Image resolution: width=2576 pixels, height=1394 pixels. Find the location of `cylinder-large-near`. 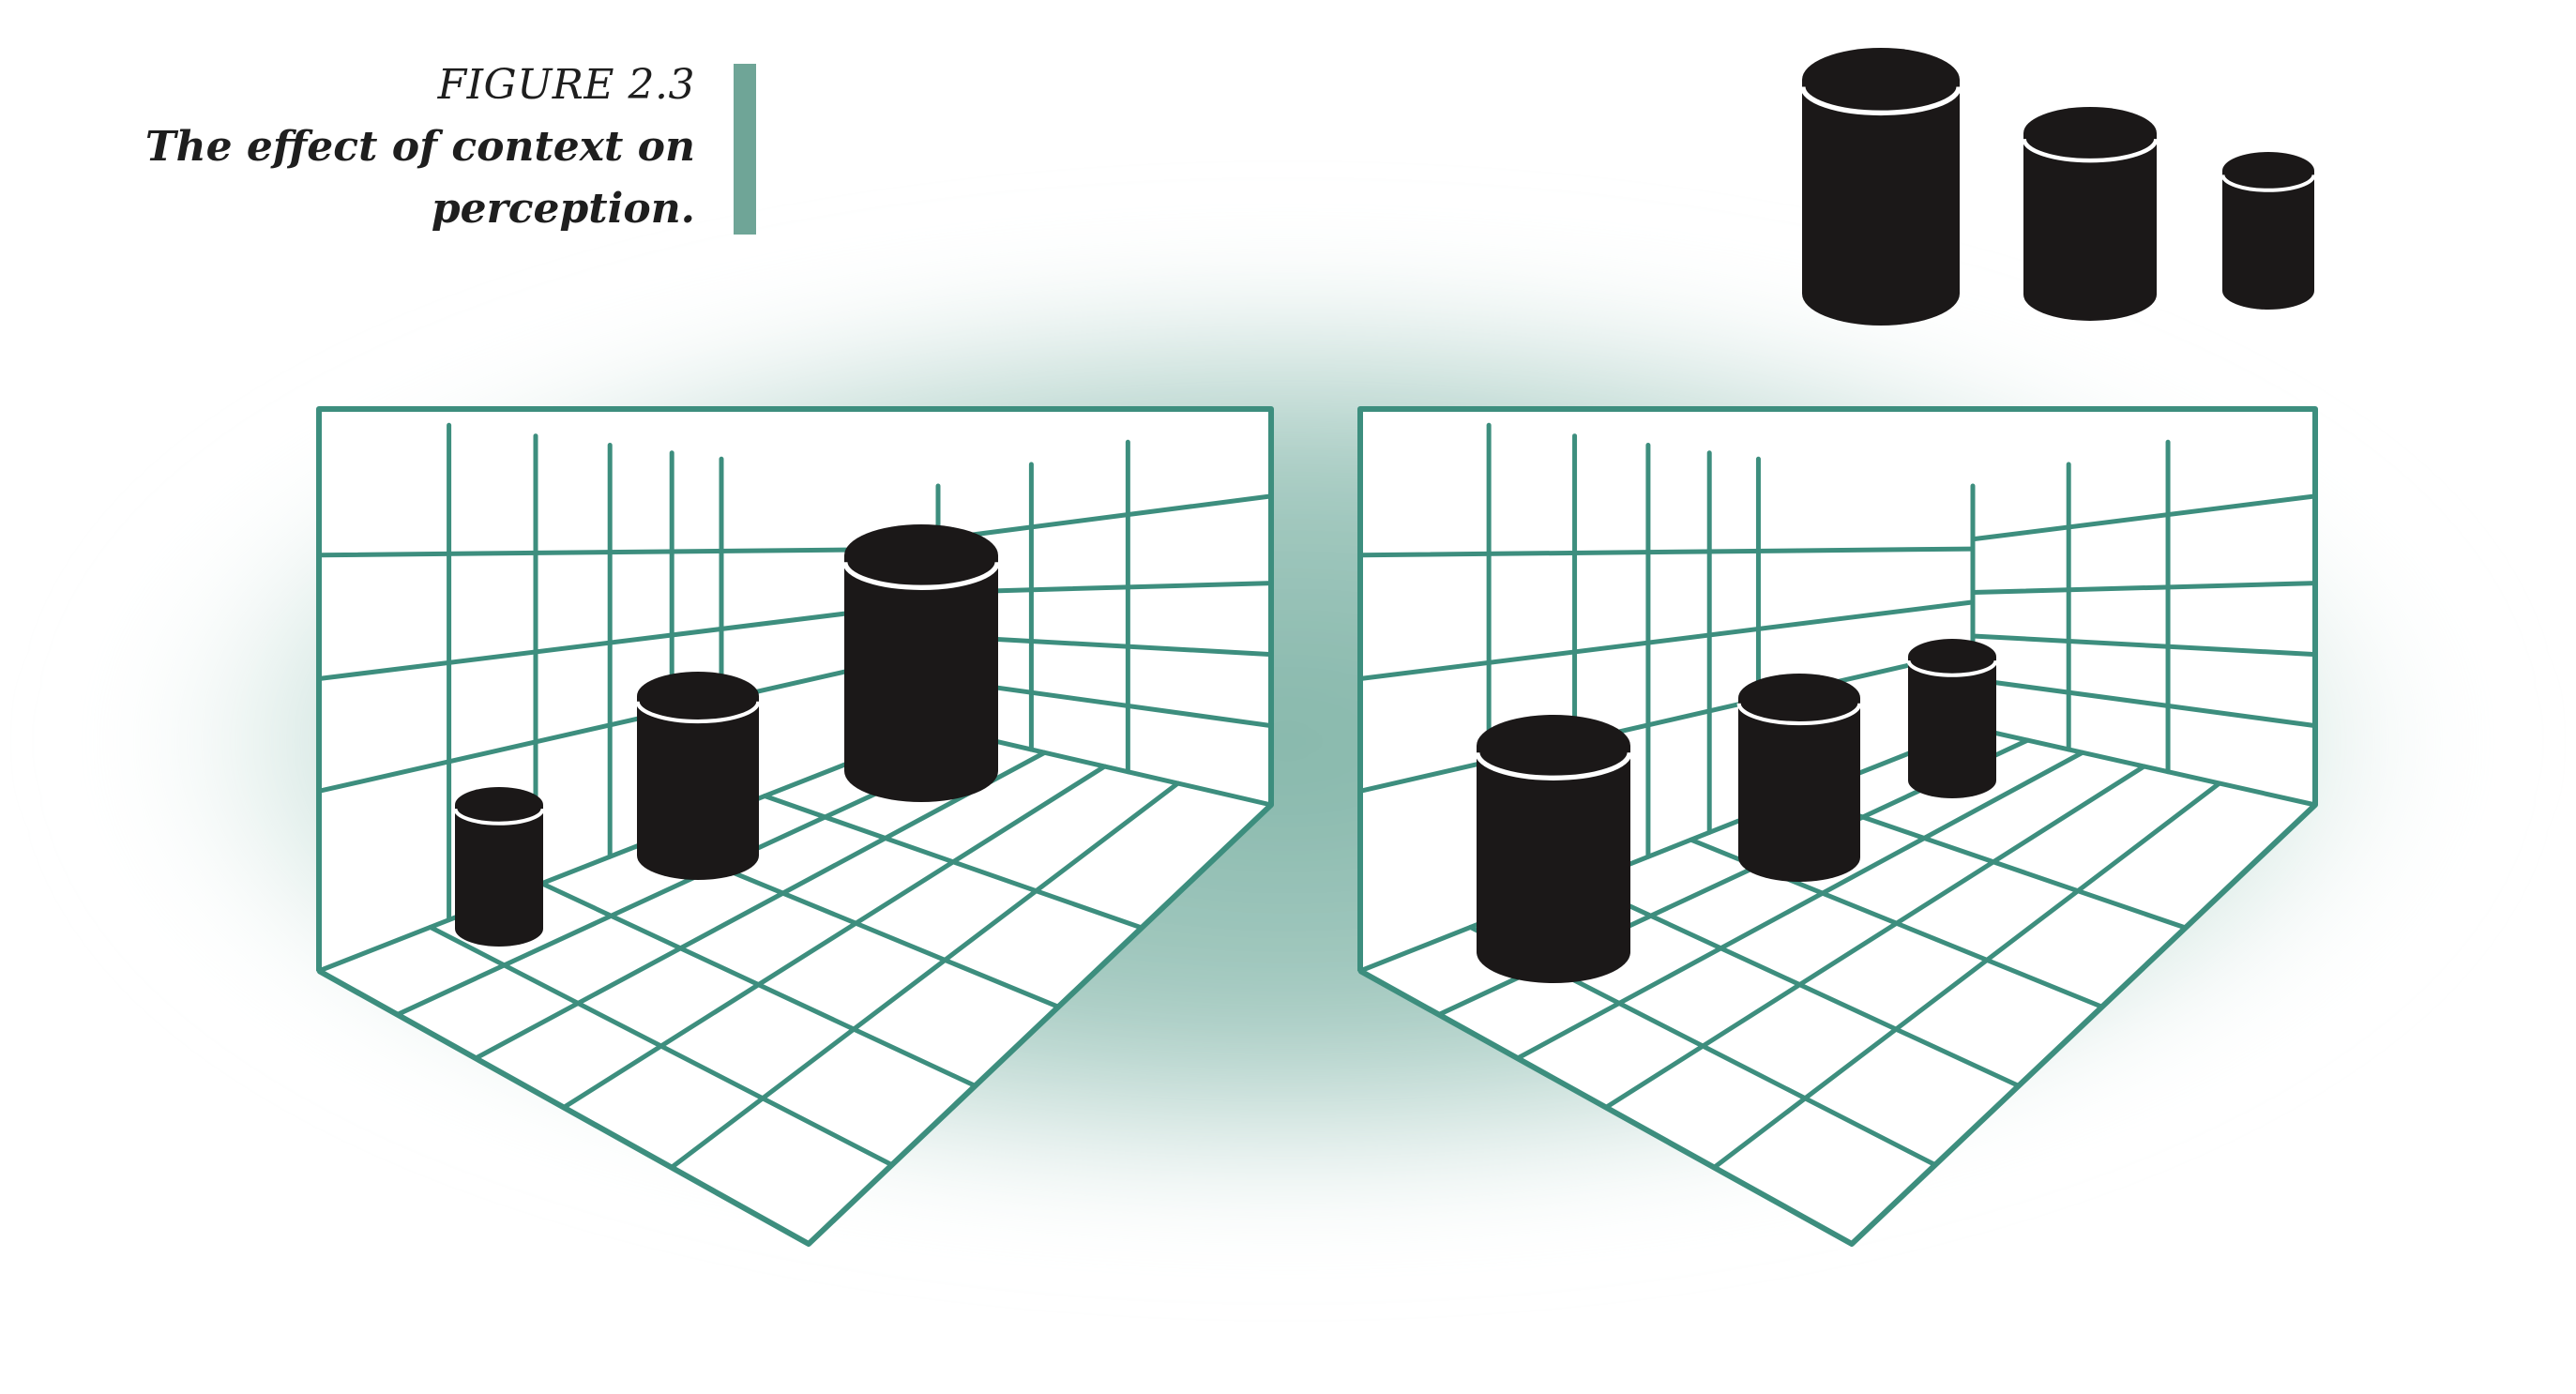

cylinder-large-near is located at coordinates (1553, 849).